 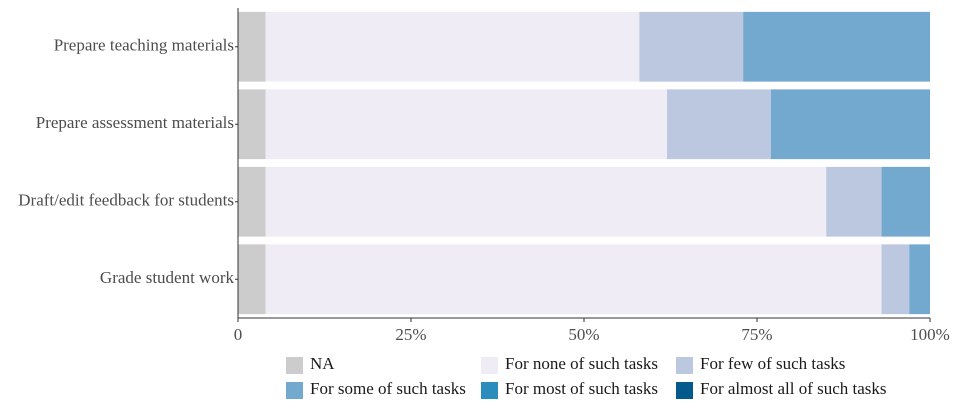 What do you see at coordinates (135, 122) in the screenshot?
I see `category-label-2: Prepare assessment materials` at bounding box center [135, 122].